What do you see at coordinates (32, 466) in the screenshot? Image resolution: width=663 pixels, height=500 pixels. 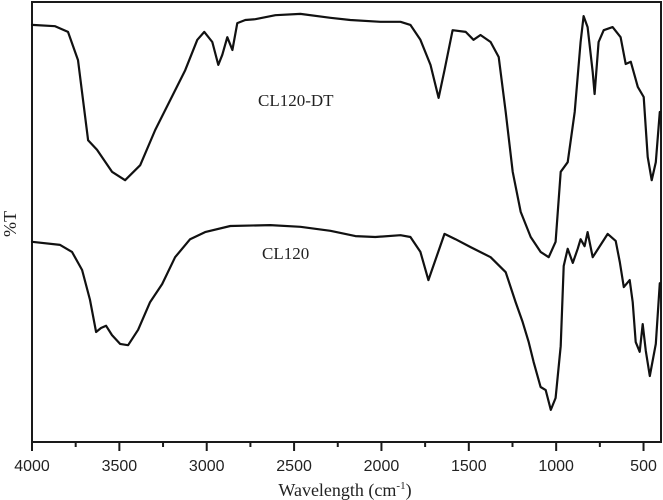 I see `x-tick-label: 4000` at bounding box center [32, 466].